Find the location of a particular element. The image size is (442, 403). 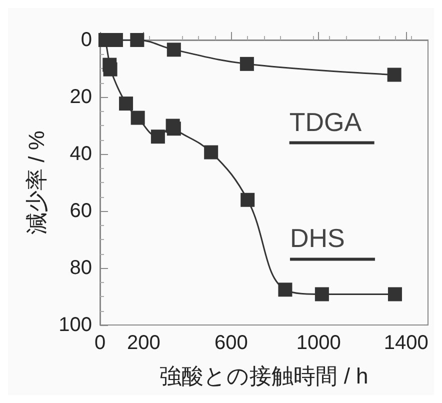

x-tick-label: 0 is located at coordinates (100, 343).